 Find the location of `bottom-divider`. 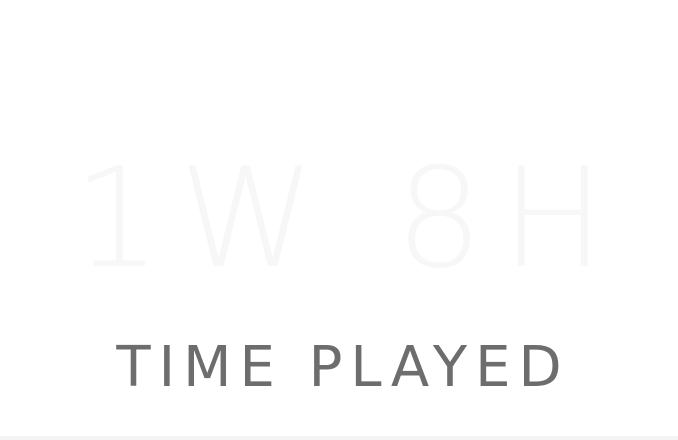

bottom-divider is located at coordinates (339, 438).